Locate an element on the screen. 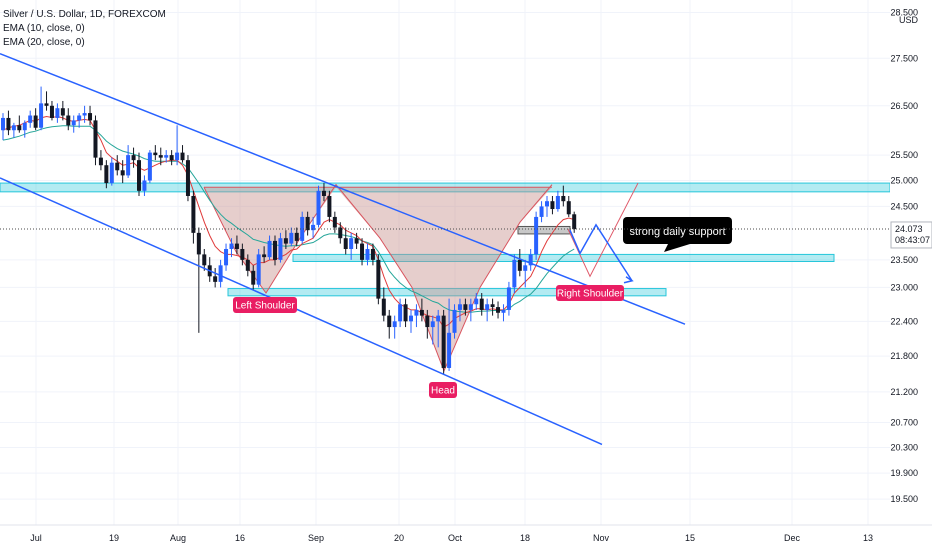  price-tick-label: 23.000 is located at coordinates (904, 287).